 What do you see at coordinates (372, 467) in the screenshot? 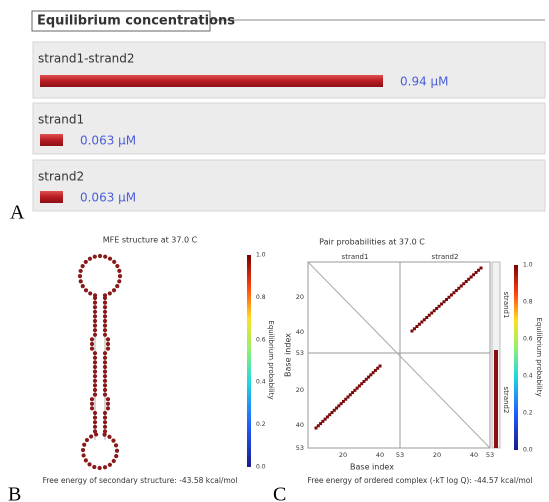
I see `x-label: Base index` at bounding box center [372, 467].